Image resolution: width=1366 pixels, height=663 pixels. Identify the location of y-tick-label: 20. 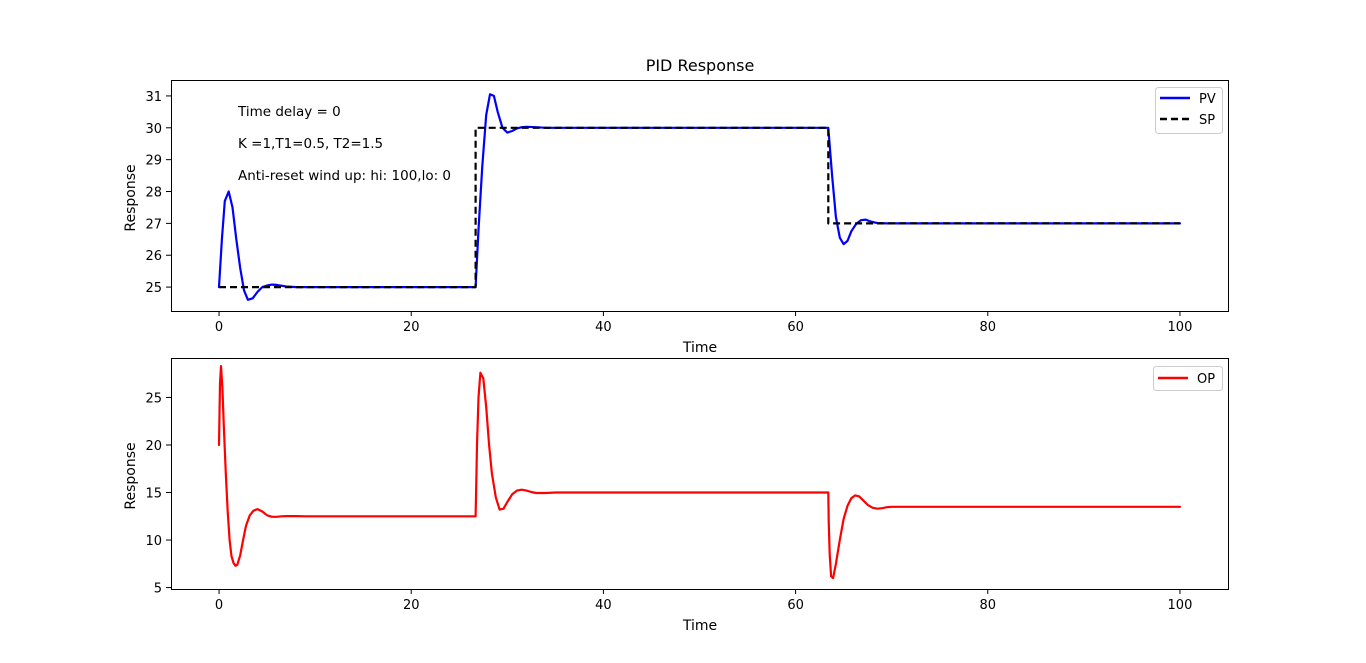
(153, 446).